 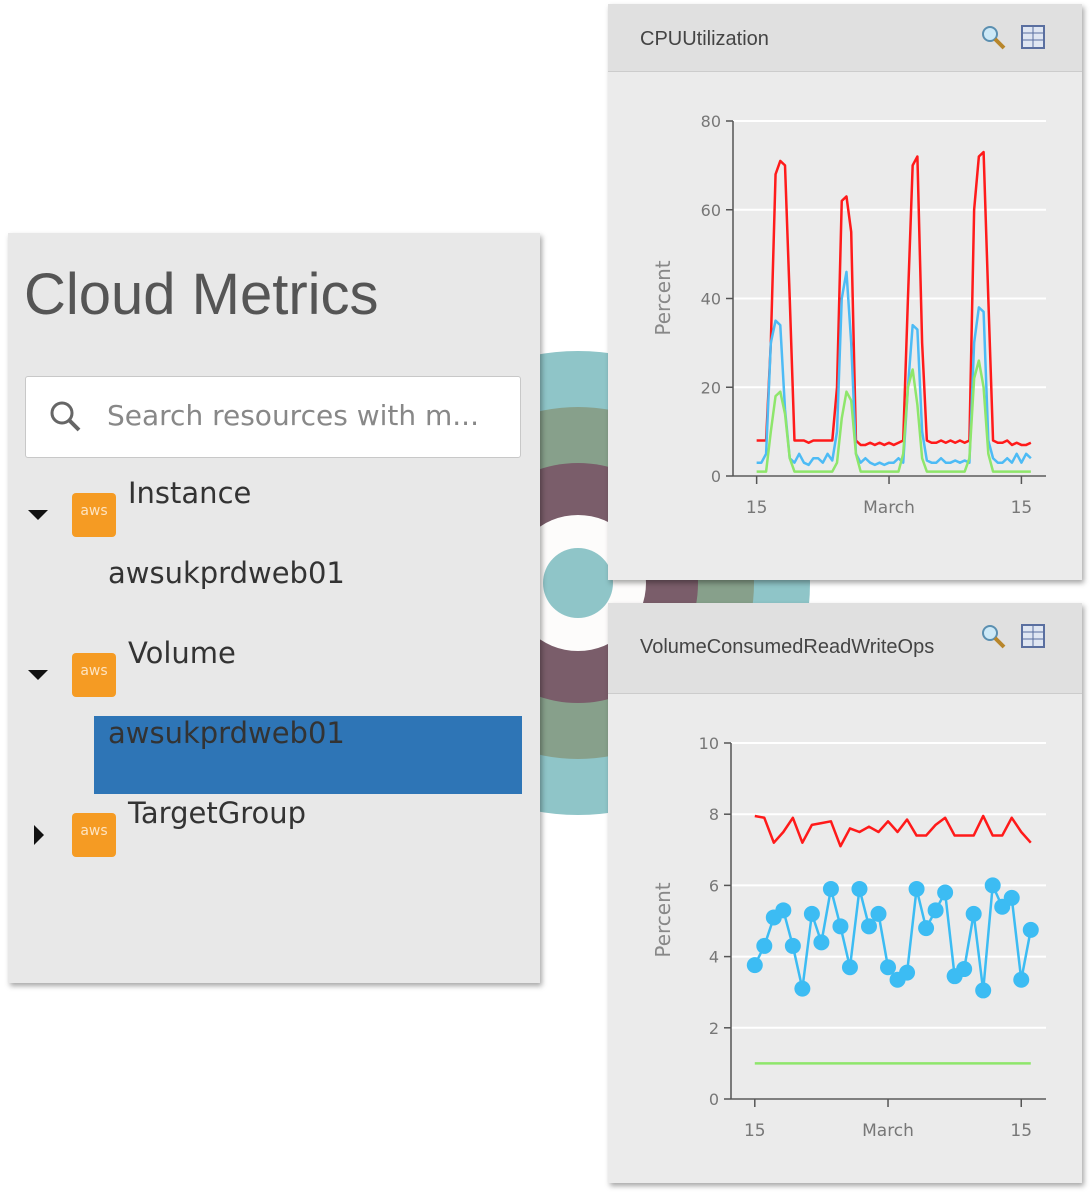 I want to click on chart-header: VolumeConsumedReadWriteOps, so click(x=845, y=648).